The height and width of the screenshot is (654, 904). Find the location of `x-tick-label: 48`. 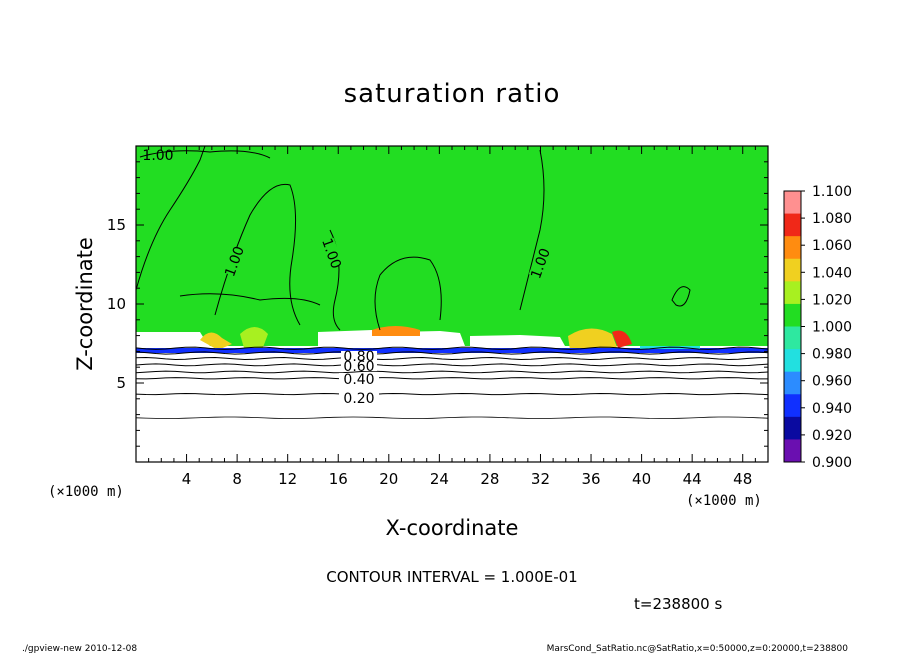

x-tick-label: 48 is located at coordinates (742, 479).